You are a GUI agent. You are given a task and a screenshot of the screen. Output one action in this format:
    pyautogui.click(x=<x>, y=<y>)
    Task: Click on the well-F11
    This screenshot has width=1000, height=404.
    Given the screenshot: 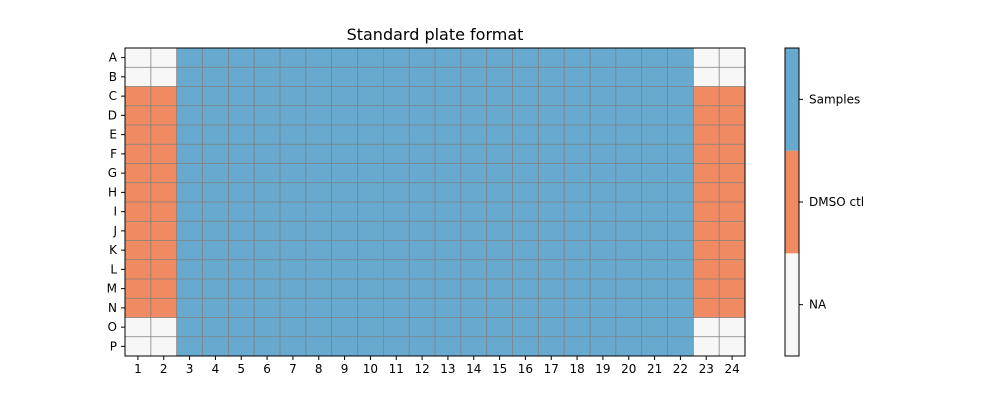 What is the action you would take?
    pyautogui.click(x=396, y=154)
    